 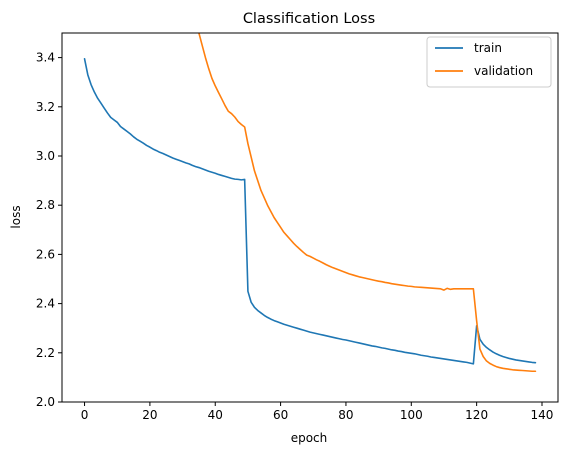 What do you see at coordinates (85, 415) in the screenshot?
I see `x-tick-label: 0` at bounding box center [85, 415].